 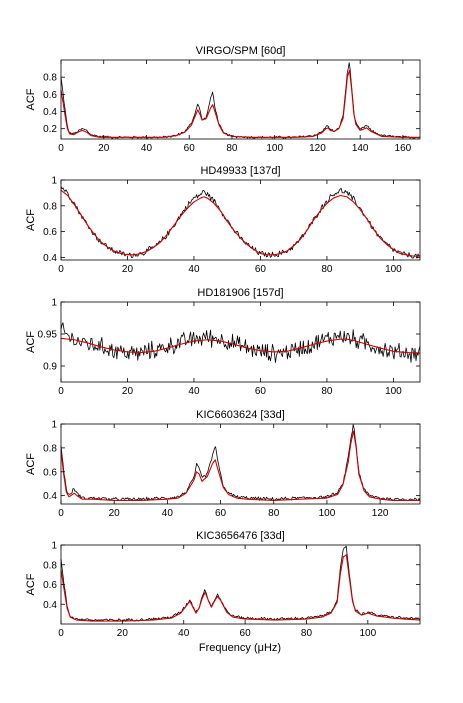 What do you see at coordinates (50, 129) in the screenshot?
I see `y-tick-label: 0.2` at bounding box center [50, 129].